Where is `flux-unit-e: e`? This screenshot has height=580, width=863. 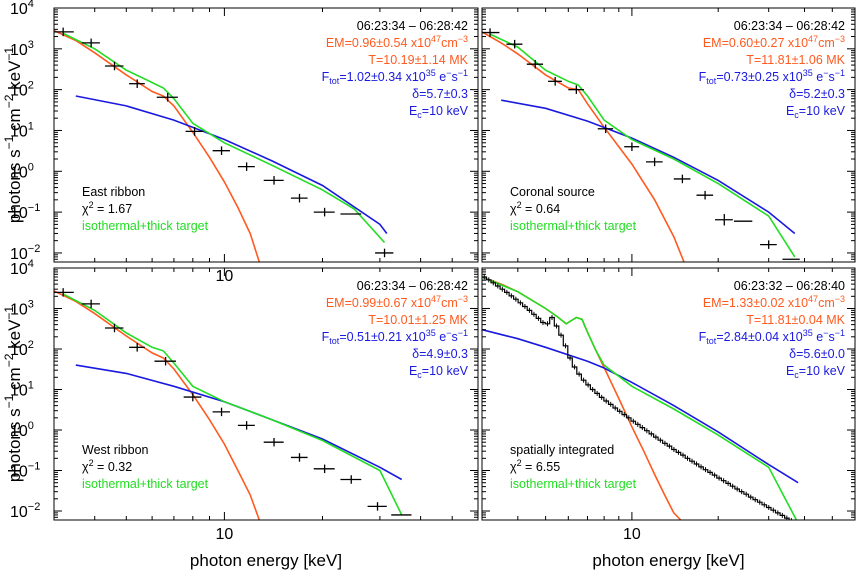
flux-unit-e: e is located at coordinates (441, 337).